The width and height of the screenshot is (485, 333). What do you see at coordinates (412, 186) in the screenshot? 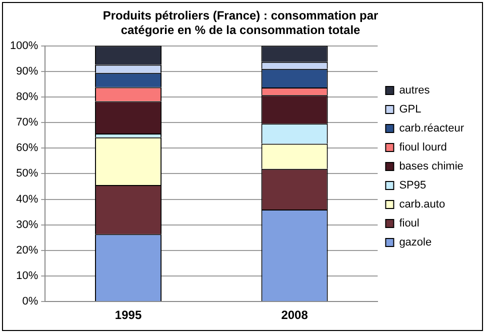
I see `legend-label: SP95` at bounding box center [412, 186].